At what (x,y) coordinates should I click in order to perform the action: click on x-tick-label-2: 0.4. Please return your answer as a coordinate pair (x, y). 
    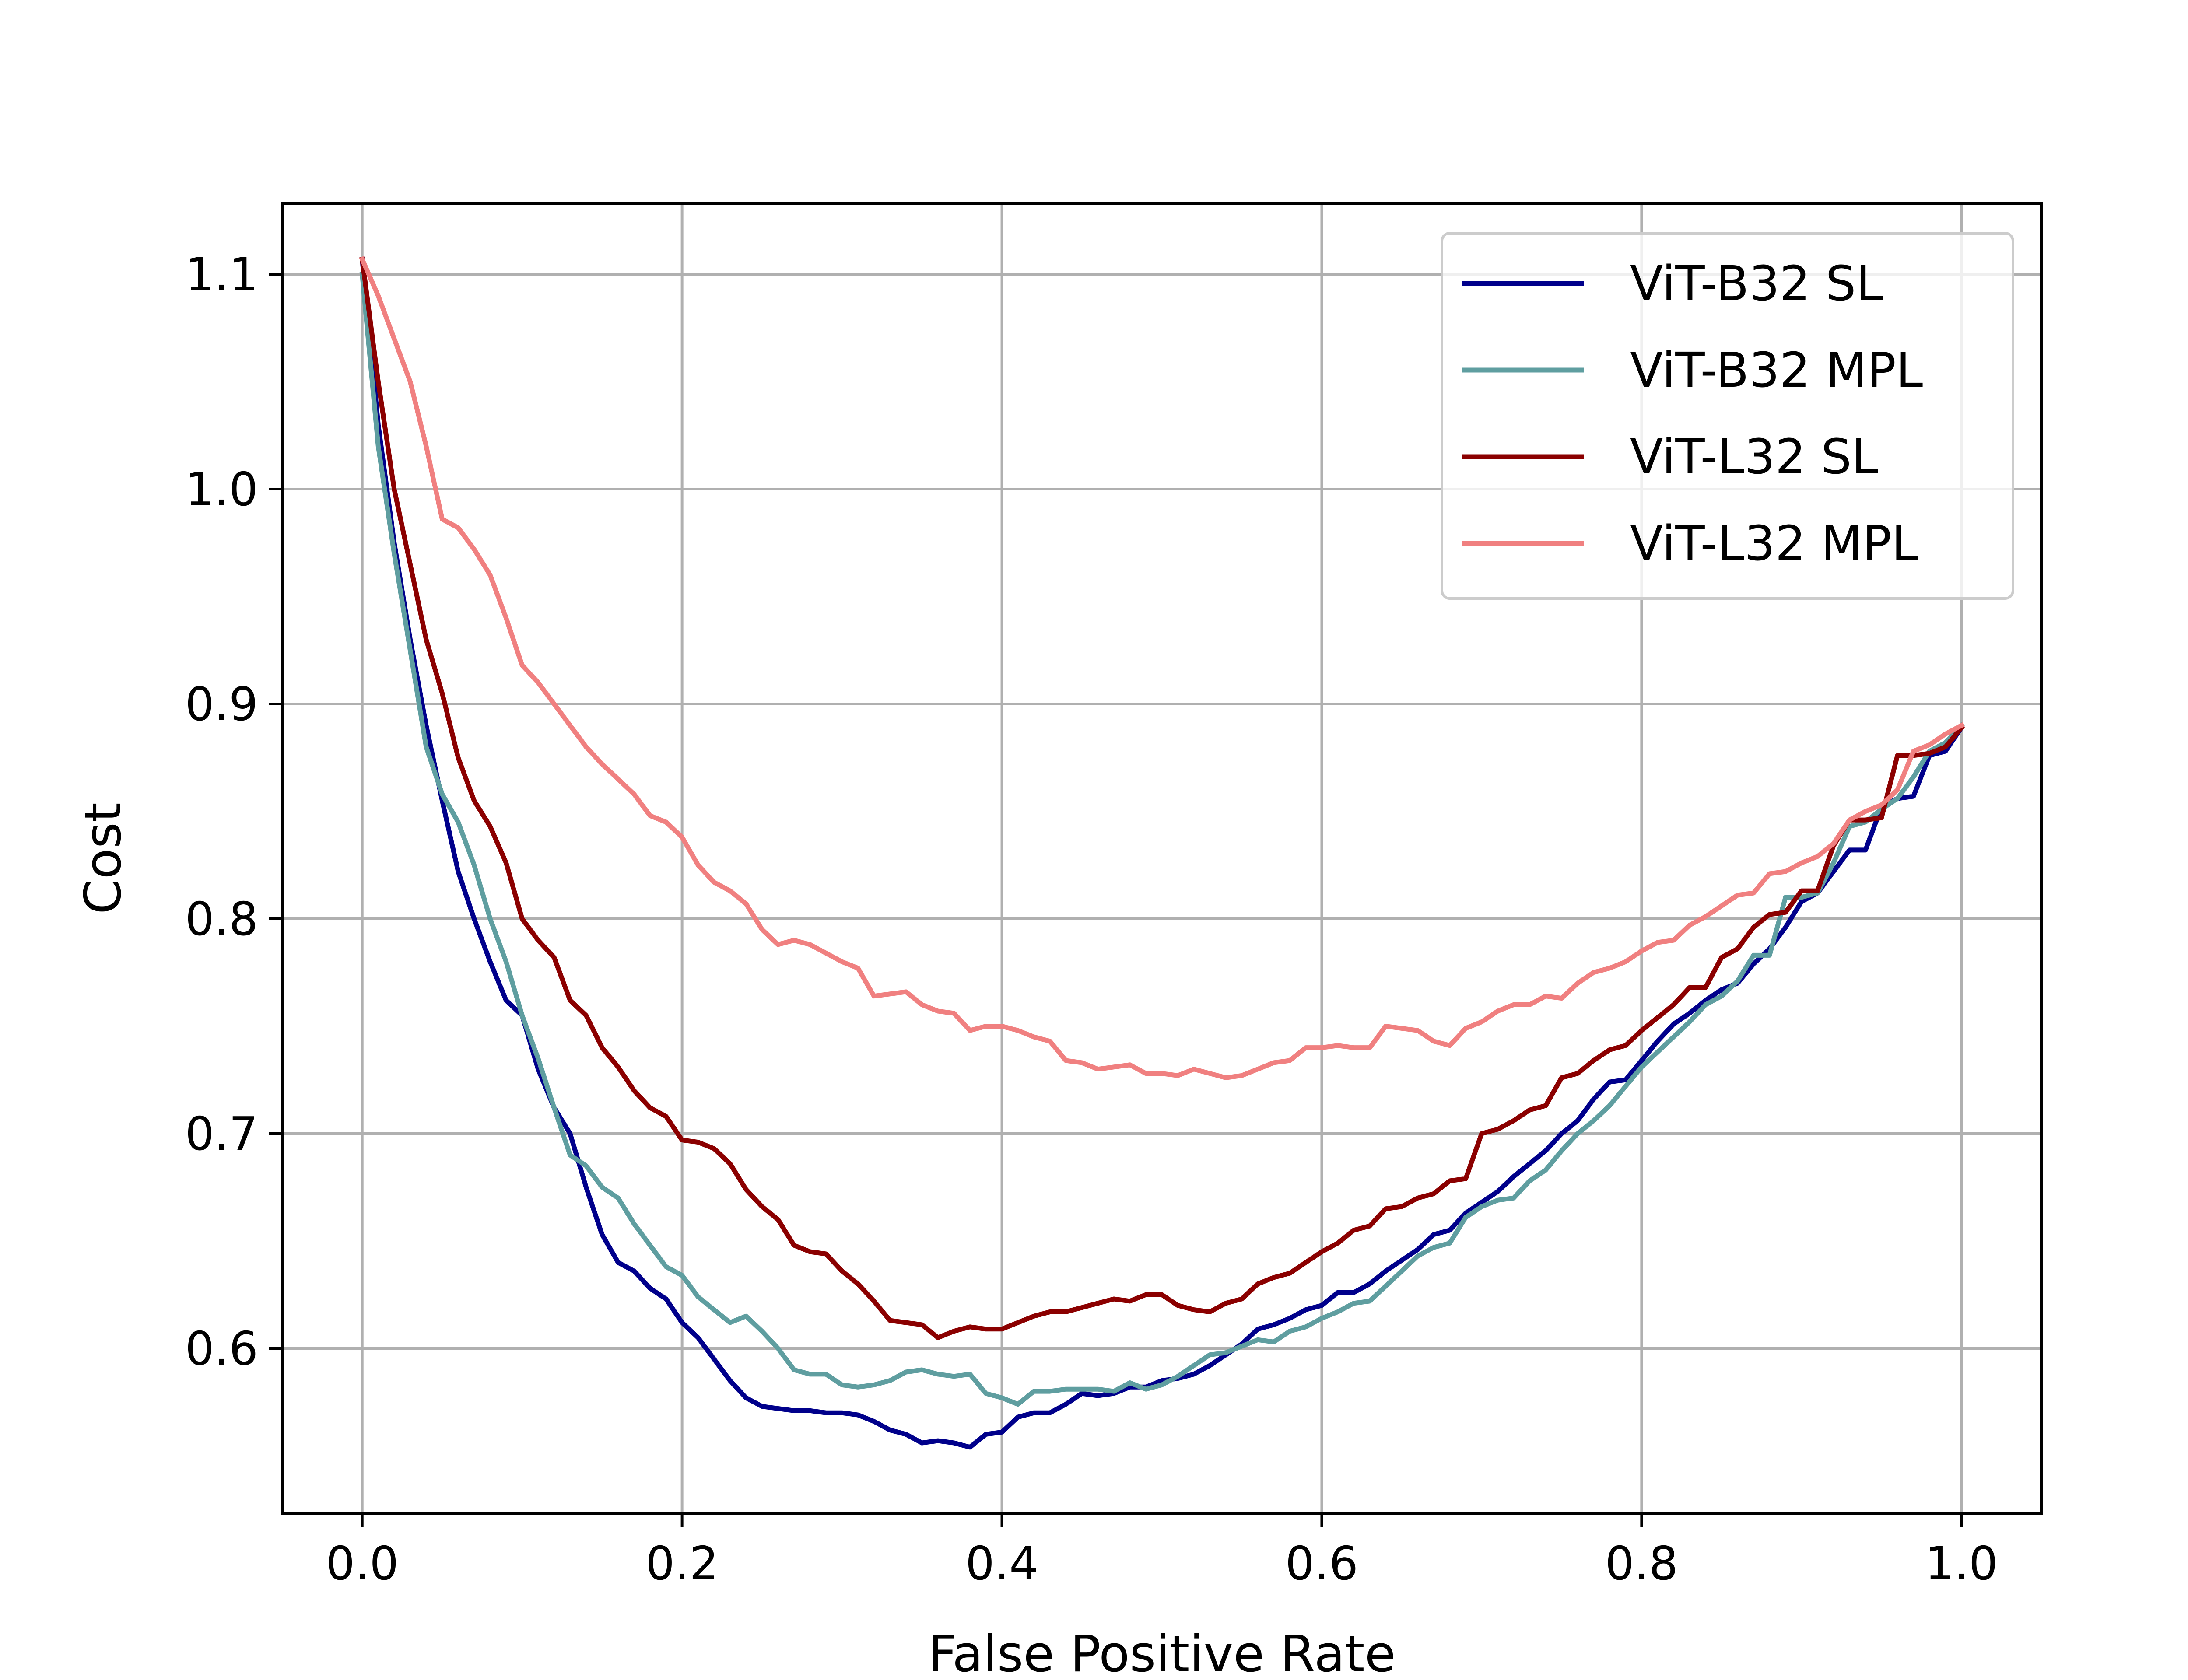
    Looking at the image, I should click on (1001, 1563).